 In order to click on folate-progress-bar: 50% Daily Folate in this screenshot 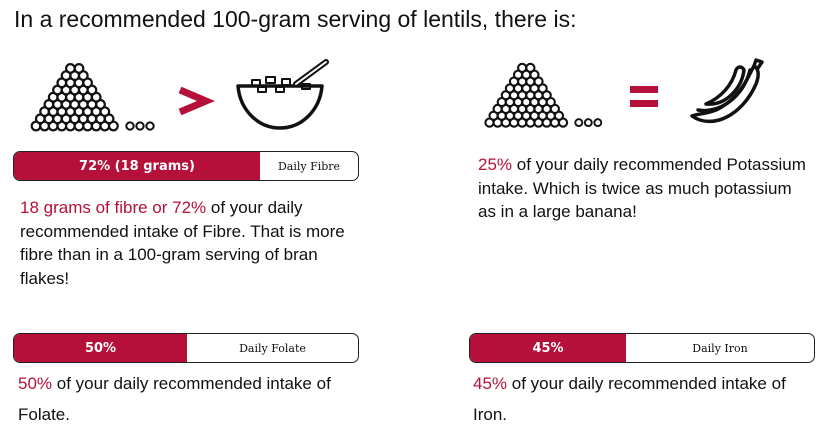, I will do `click(186, 348)`.